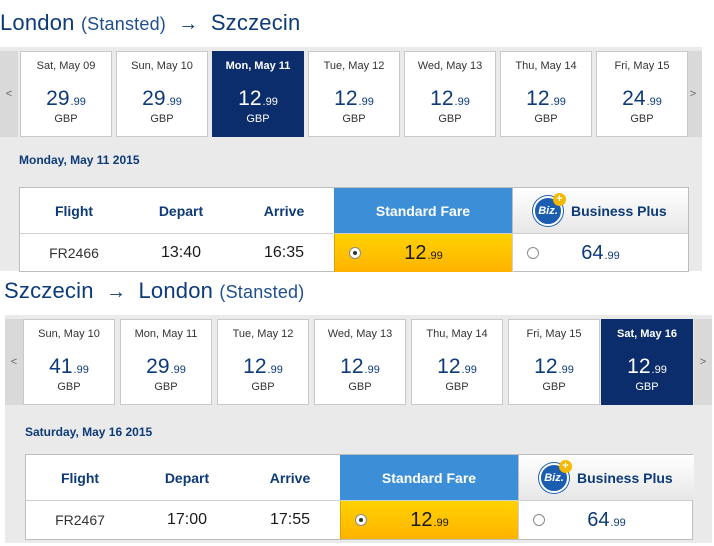 The height and width of the screenshot is (546, 714). What do you see at coordinates (450, 94) in the screenshot?
I see `date-tile-4: Wed, May 13 12.99 GBP` at bounding box center [450, 94].